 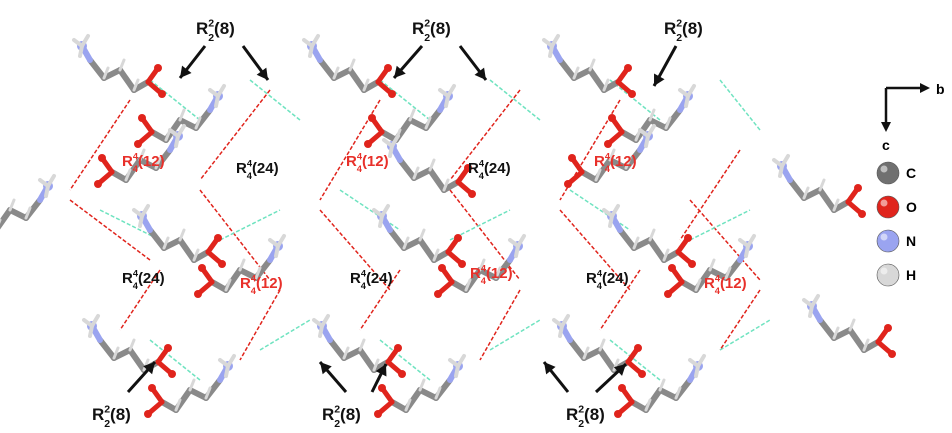 What do you see at coordinates (911, 207) in the screenshot?
I see `legend-label: O` at bounding box center [911, 207].